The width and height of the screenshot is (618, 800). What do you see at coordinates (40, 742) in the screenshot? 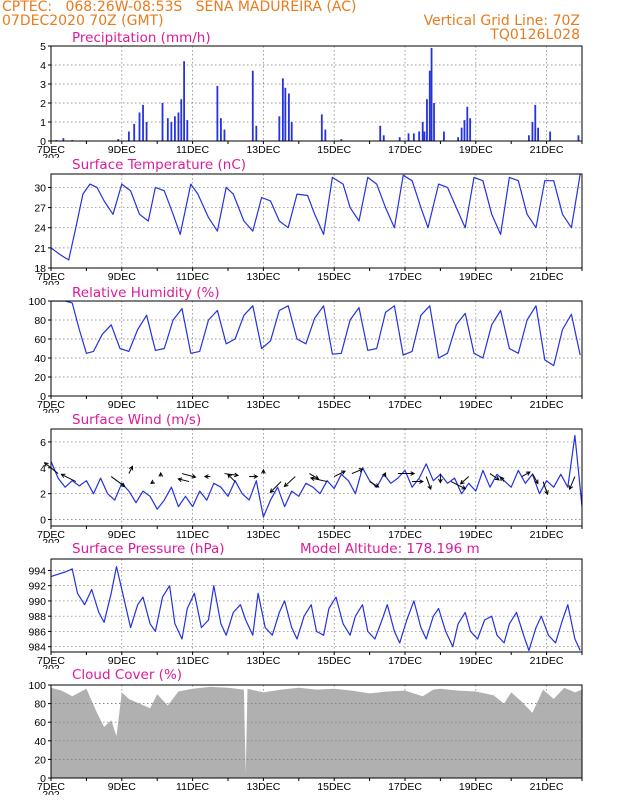
I see `y-tick-label: 40` at bounding box center [40, 742].